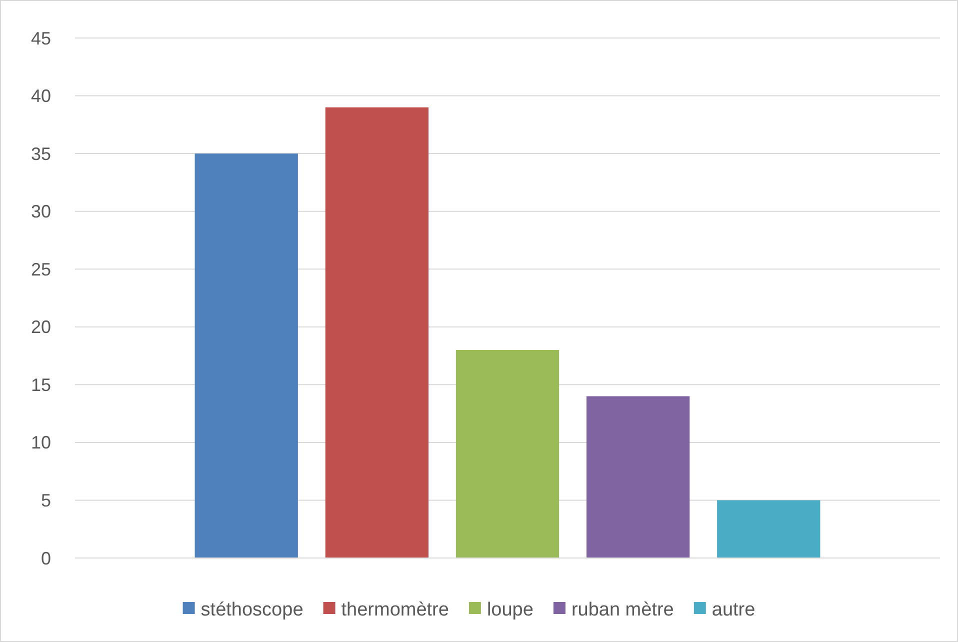  What do you see at coordinates (40, 327) in the screenshot?
I see `y-tick-label: 20` at bounding box center [40, 327].